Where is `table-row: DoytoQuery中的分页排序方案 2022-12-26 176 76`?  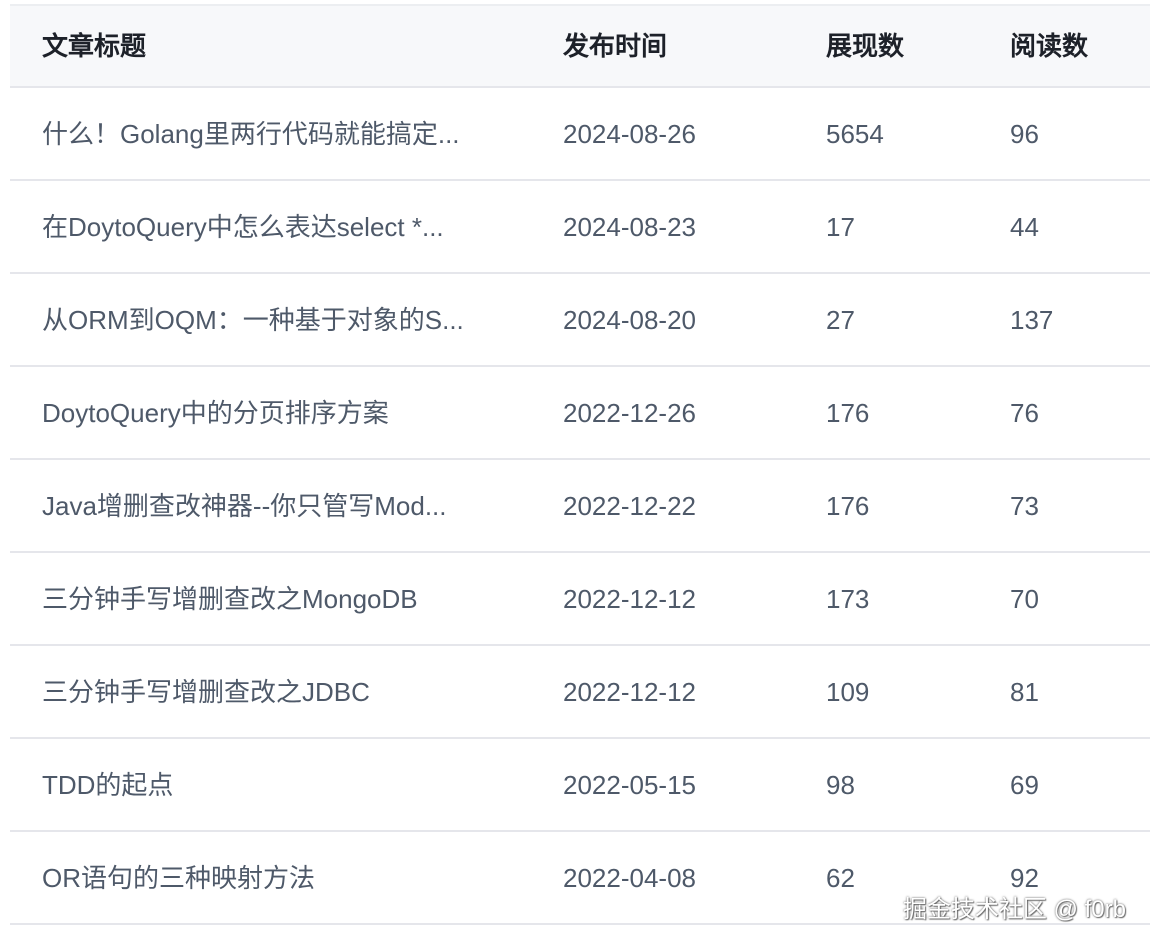 table-row: DoytoQuery中的分页排序方案 2022-12-26 176 76 is located at coordinates (580, 413).